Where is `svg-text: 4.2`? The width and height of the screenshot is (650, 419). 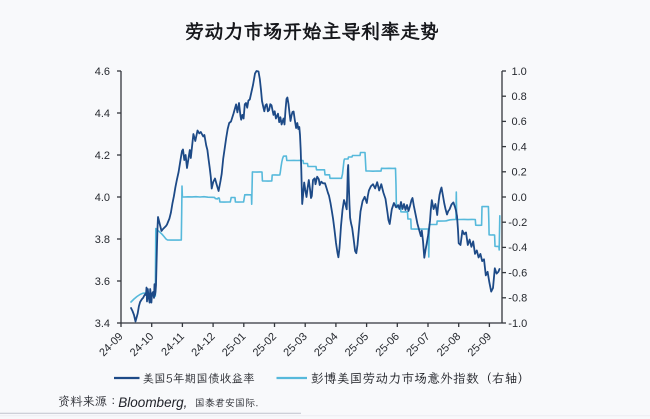 svg-text: 4.2 is located at coordinates (102, 156).